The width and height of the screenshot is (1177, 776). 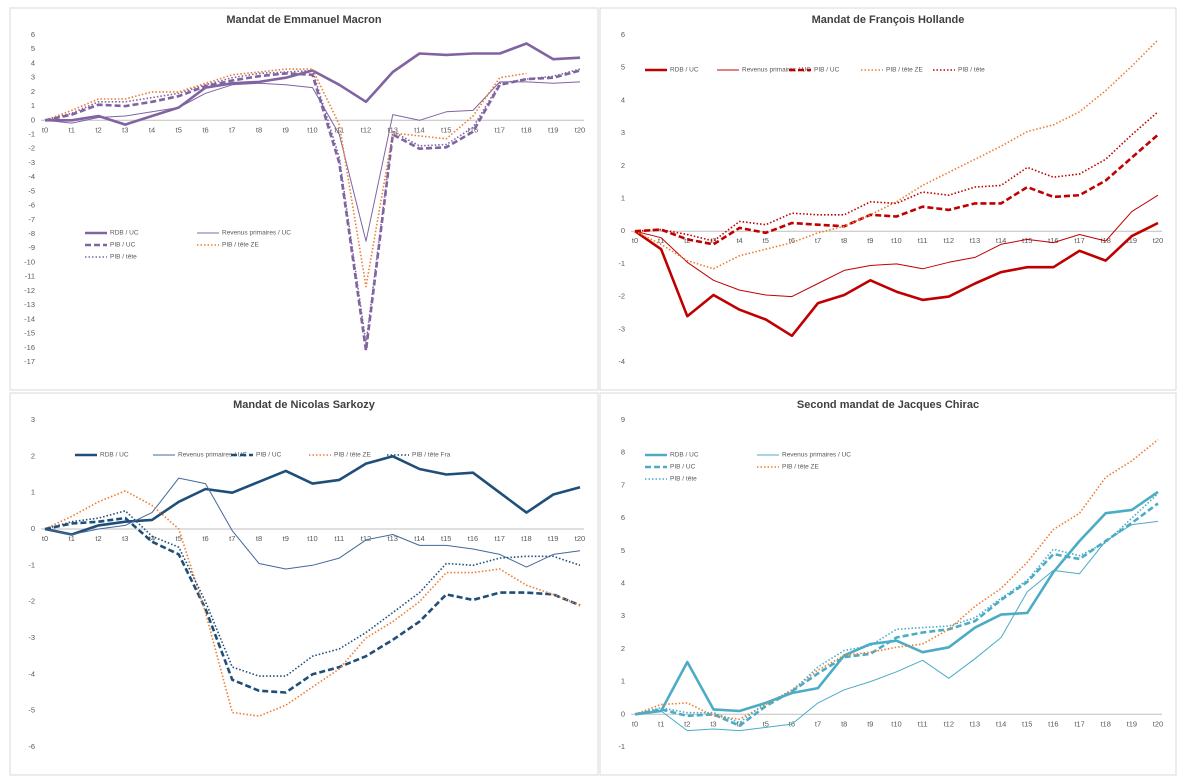 I want to click on y-tick-label: 2, so click(x=623, y=648).